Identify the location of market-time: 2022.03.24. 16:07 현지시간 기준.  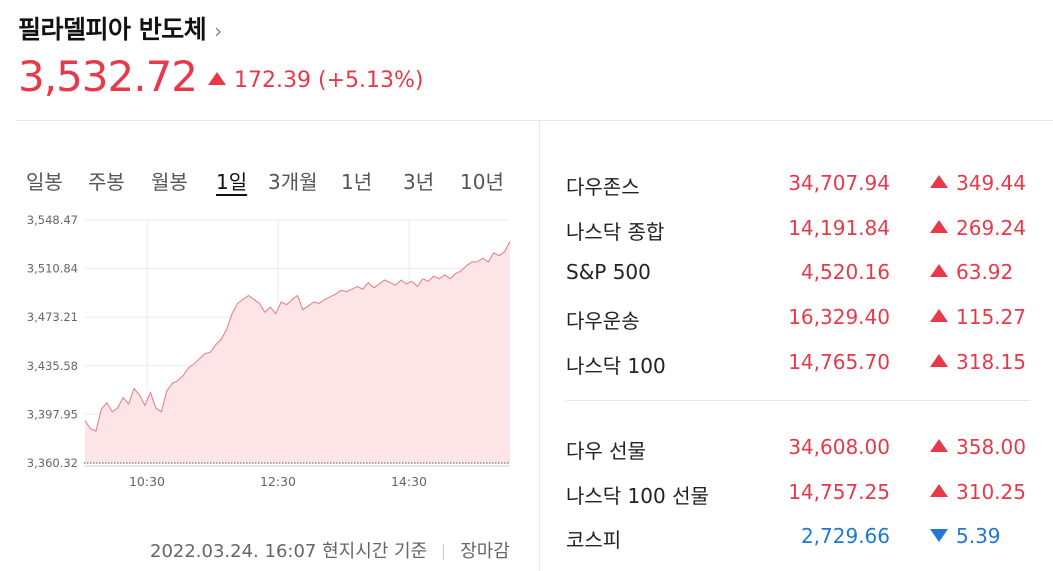
(289, 551).